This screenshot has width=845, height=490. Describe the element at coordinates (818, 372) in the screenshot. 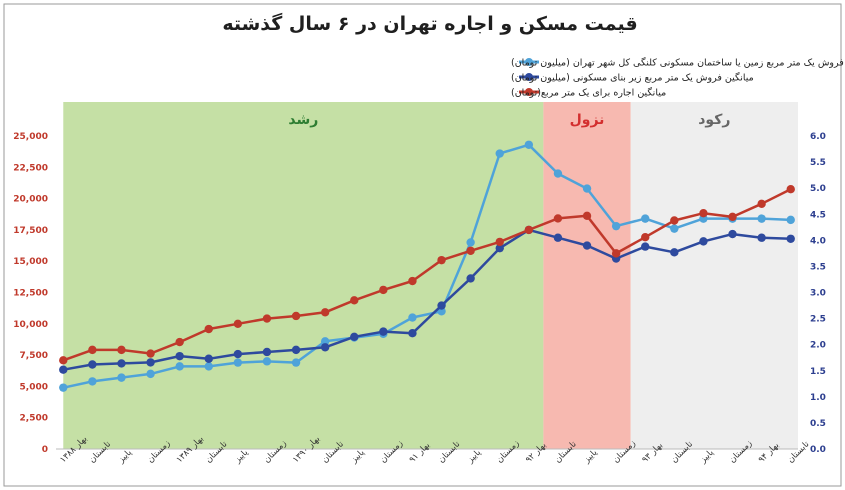

I see `y-right-tick-3: 1.5` at that location.